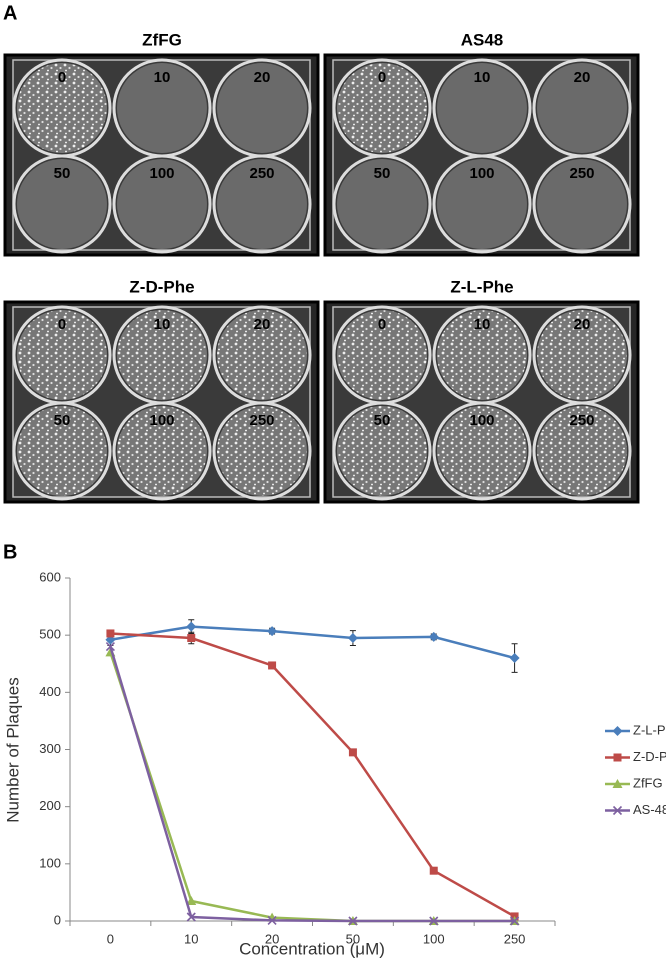 The width and height of the screenshot is (666, 972). I want to click on panel-label: B, so click(10, 552).